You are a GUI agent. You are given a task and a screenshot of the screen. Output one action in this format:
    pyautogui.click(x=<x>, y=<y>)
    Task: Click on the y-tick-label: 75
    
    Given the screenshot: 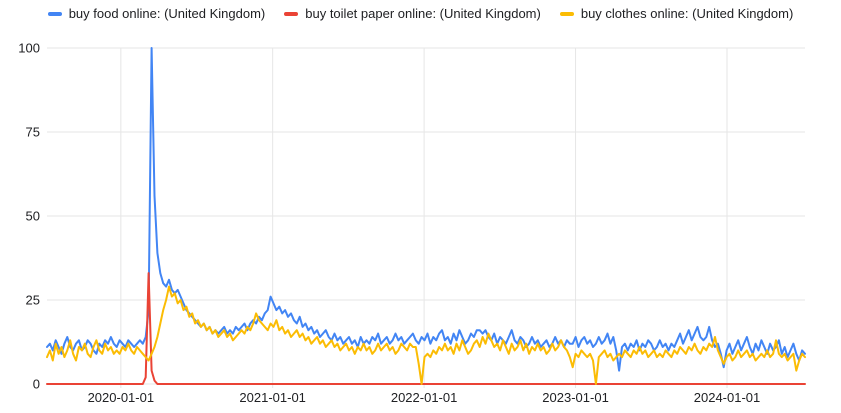 What is the action you would take?
    pyautogui.click(x=33, y=132)
    